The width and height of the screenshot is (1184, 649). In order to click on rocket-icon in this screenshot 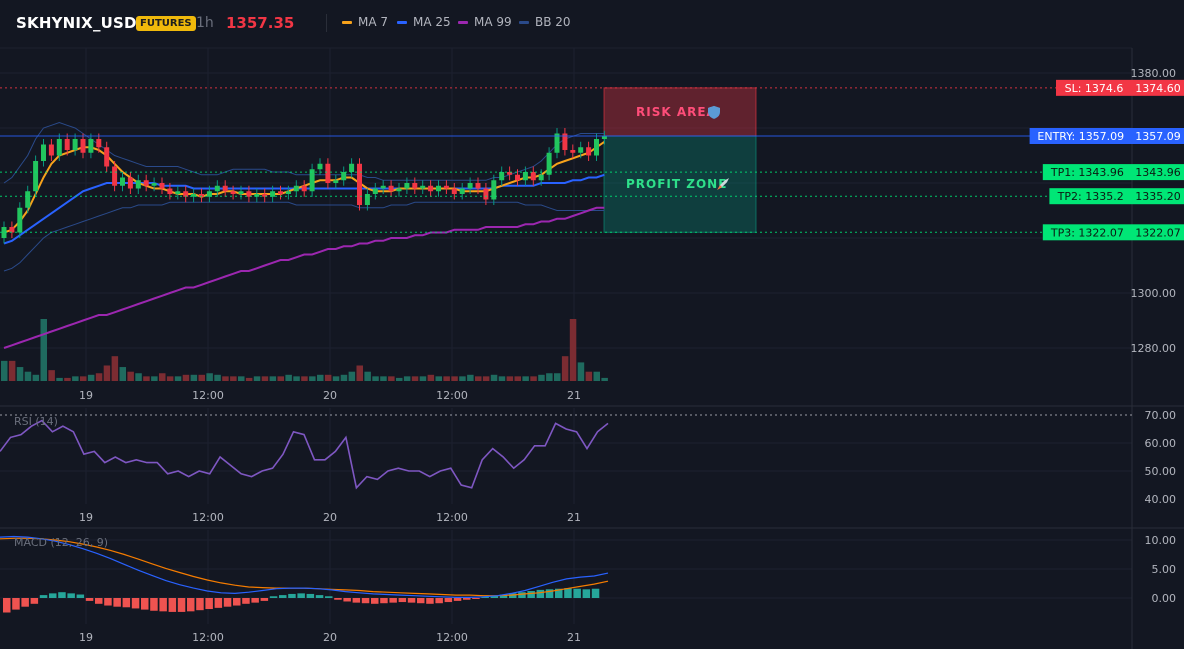, I will do `click(723, 184)`.